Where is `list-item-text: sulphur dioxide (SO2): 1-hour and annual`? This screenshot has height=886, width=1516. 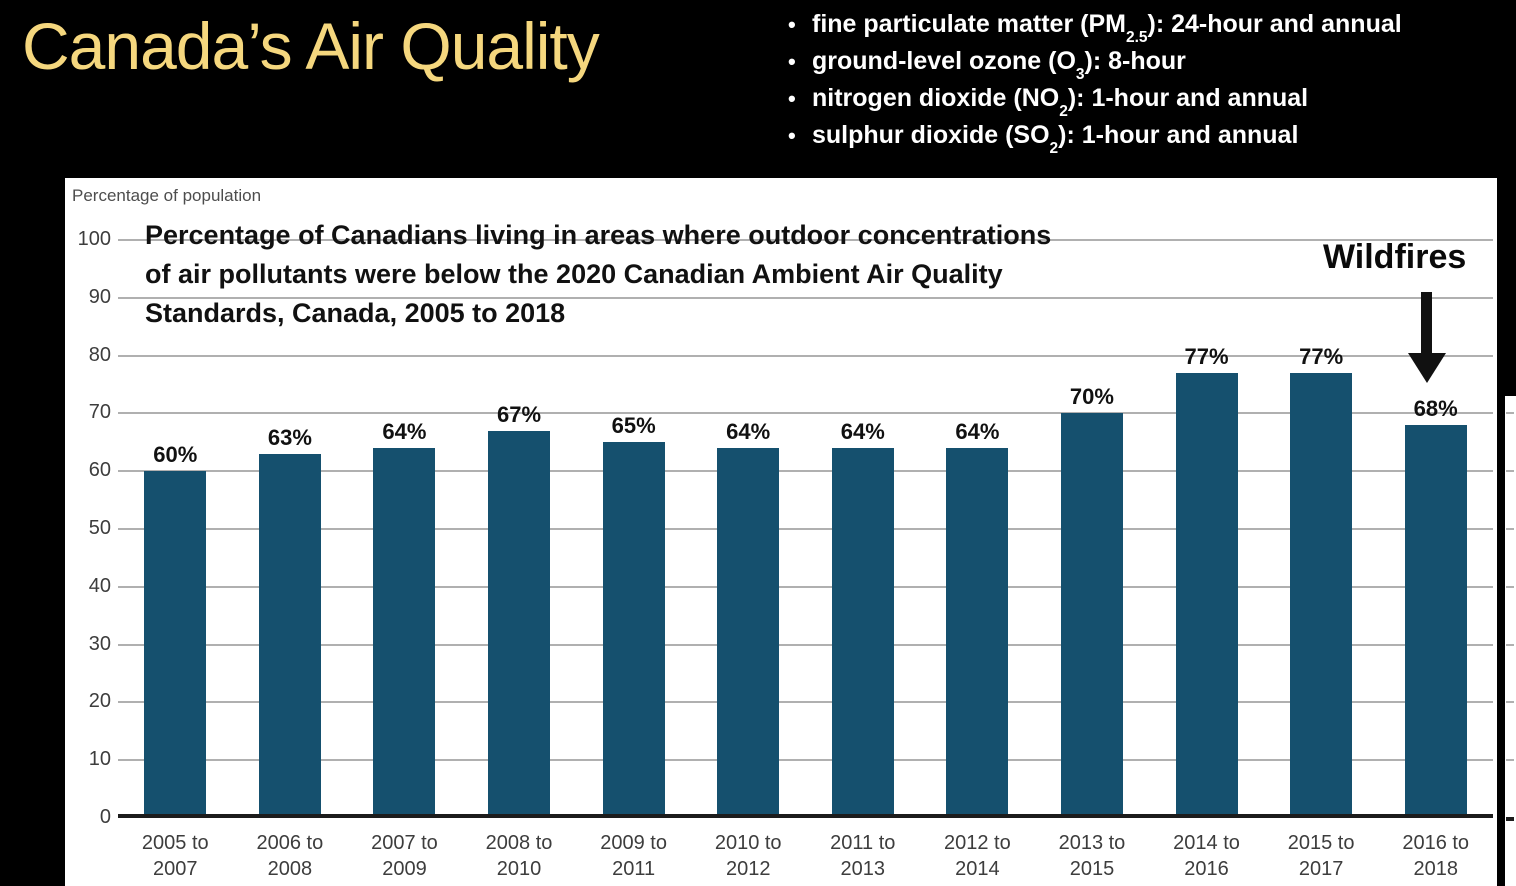 list-item-text: sulphur dioxide (SO2): 1-hour and annual is located at coordinates (1055, 139).